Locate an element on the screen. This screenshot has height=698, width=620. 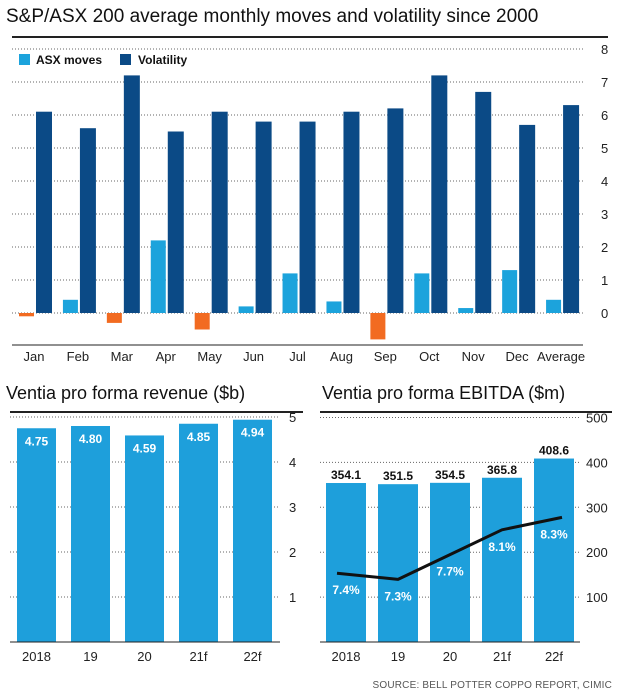
revenue-value-label: 4.75 is located at coordinates (37, 441).